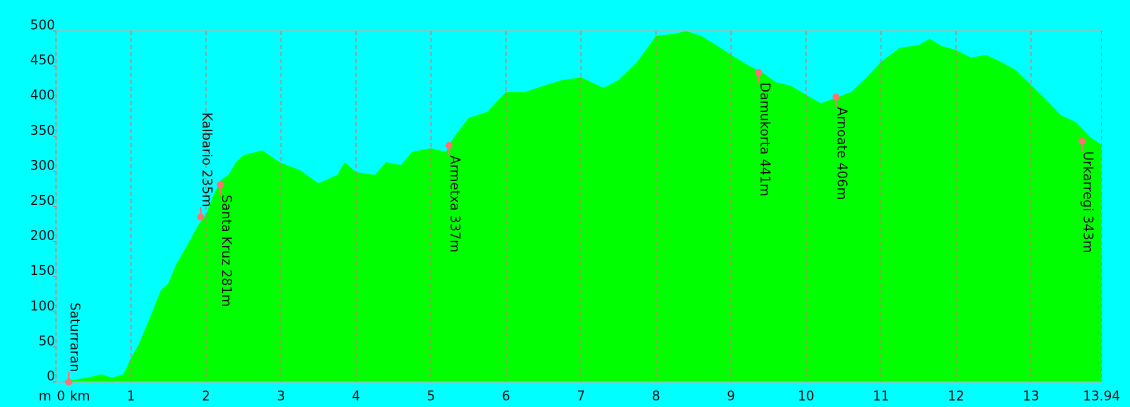 This screenshot has height=407, width=1130. Describe the element at coordinates (206, 397) in the screenshot. I see `x-tick-label: 2` at that location.